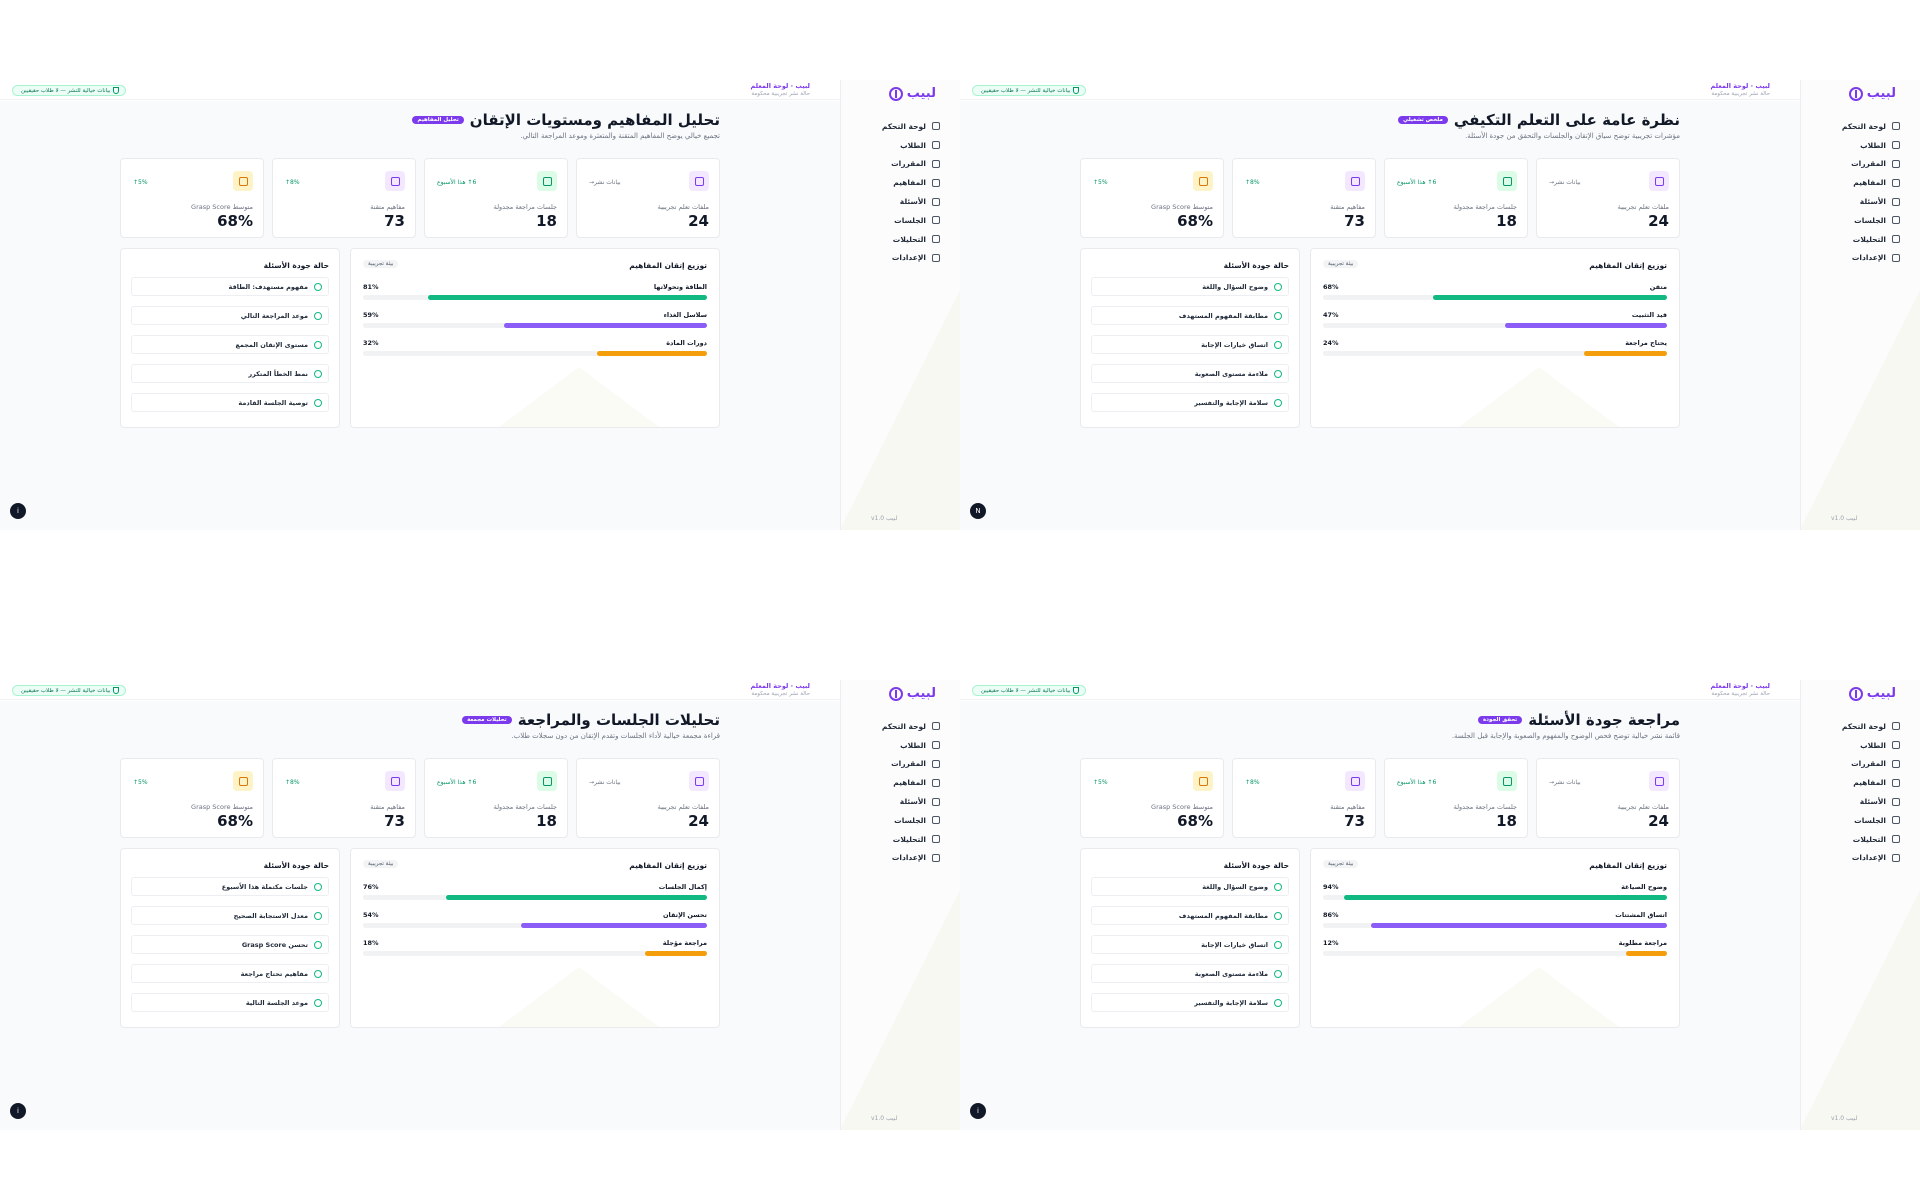 Image resolution: width=1920 pixels, height=1200 pixels. I want to click on quality-item: مستوى الإتقان المجمع, so click(230, 344).